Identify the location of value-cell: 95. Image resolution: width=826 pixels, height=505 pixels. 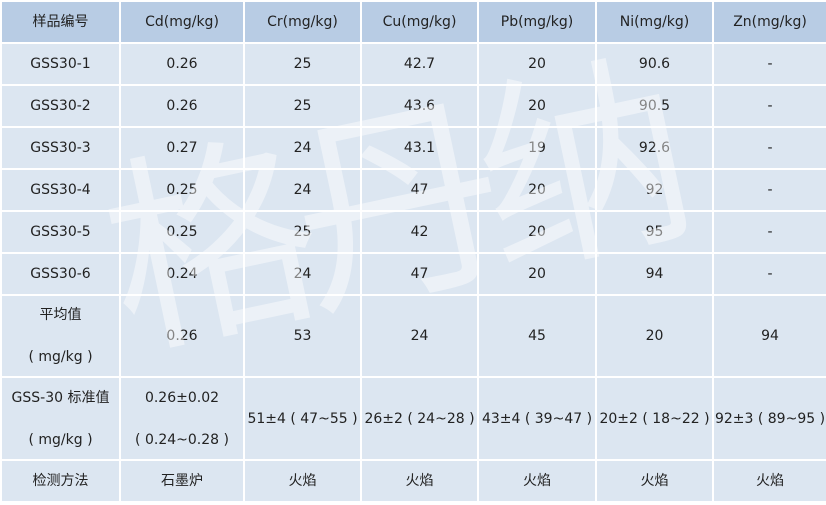
(654, 232).